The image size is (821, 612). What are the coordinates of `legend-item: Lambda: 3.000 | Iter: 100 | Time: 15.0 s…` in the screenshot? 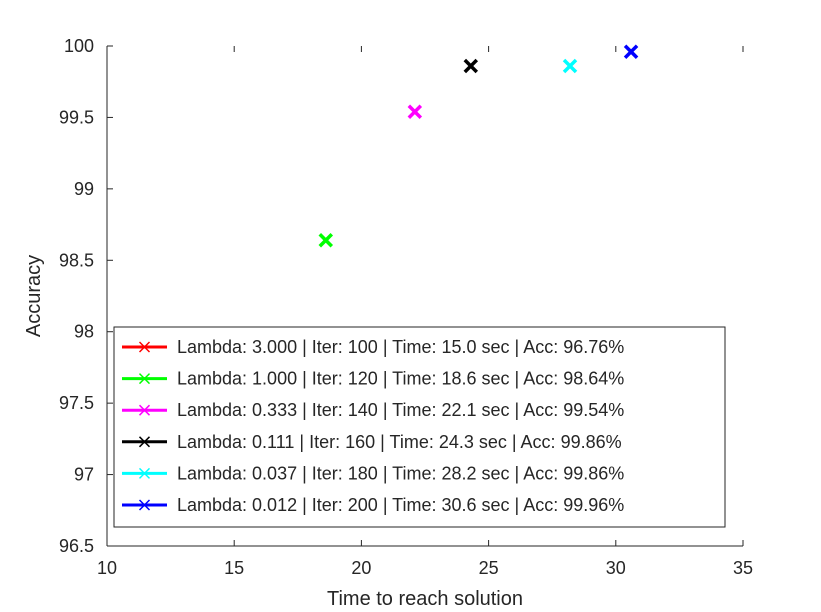 It's located at (373, 347).